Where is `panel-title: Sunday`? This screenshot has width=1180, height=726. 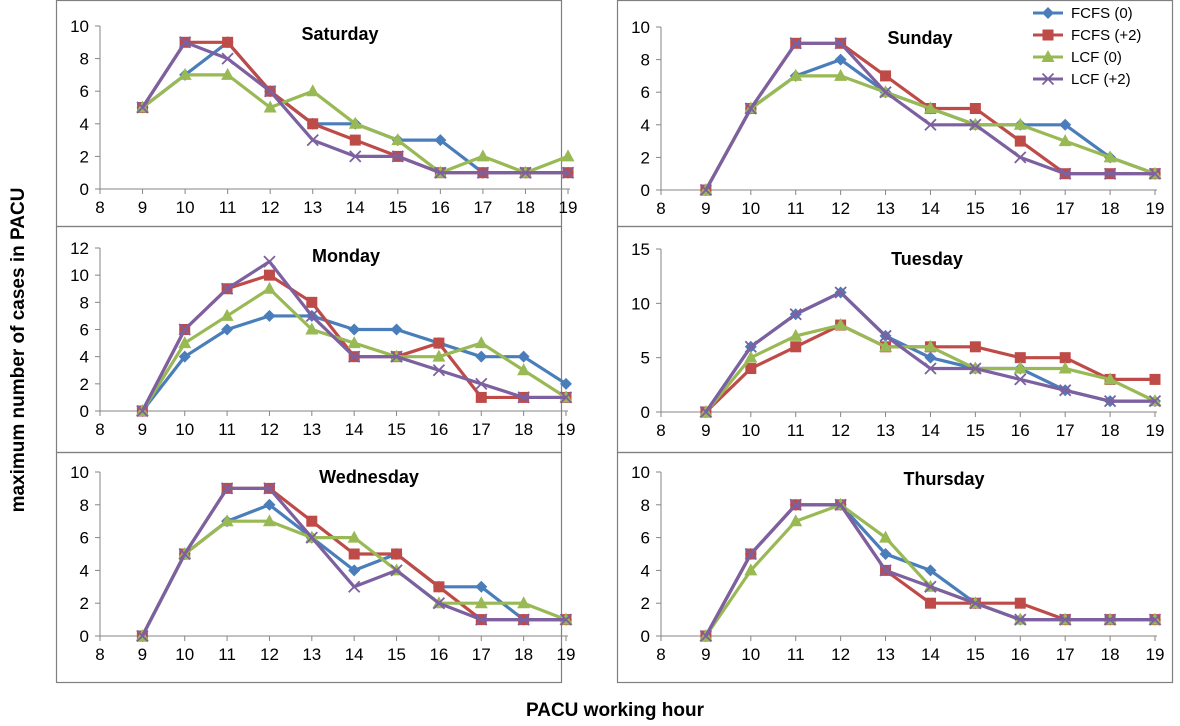 panel-title: Sunday is located at coordinates (919, 38).